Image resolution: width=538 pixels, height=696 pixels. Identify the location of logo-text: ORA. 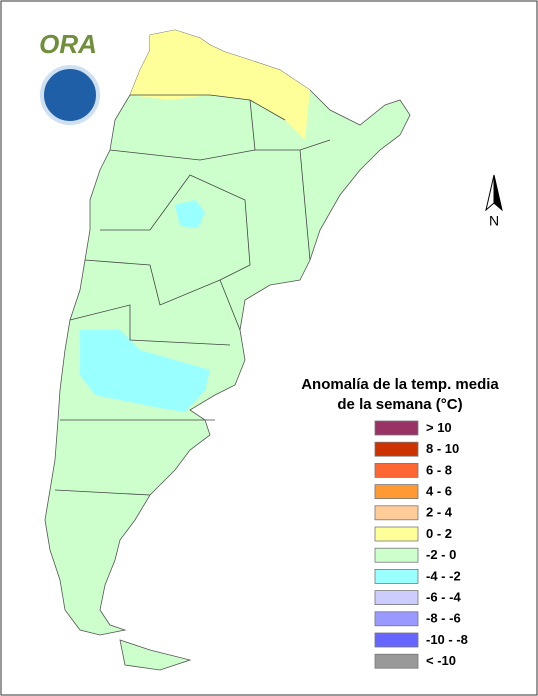
(68, 44).